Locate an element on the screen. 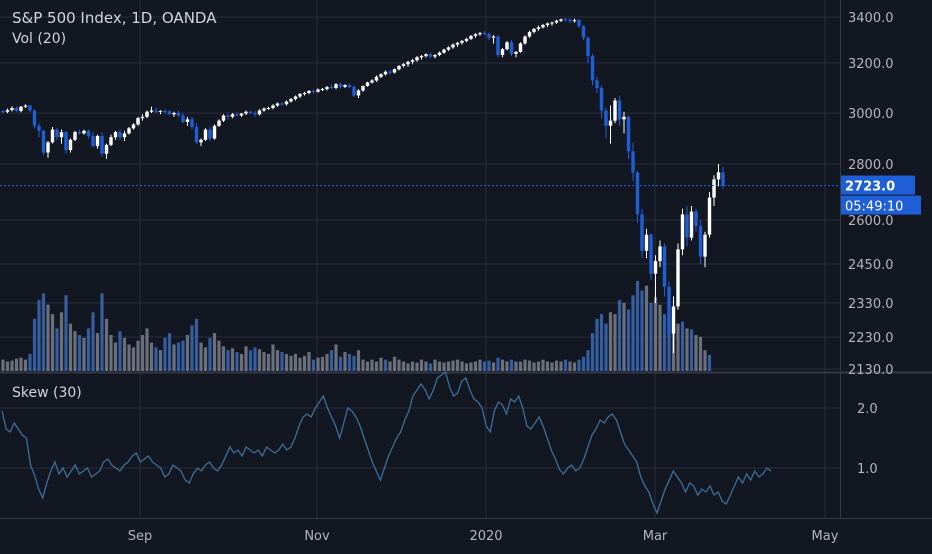 This screenshot has width=932, height=554. price-tick-label: 2130.0 is located at coordinates (871, 370).